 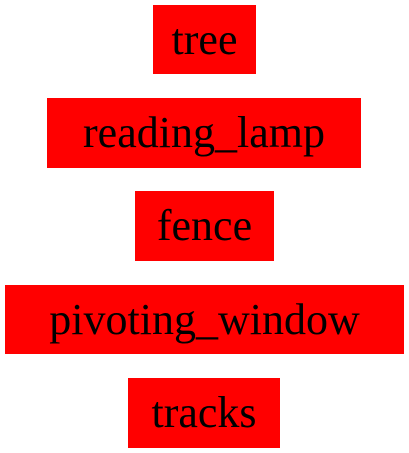 I want to click on label-pivoting-window: pivoting_window, so click(x=204, y=319).